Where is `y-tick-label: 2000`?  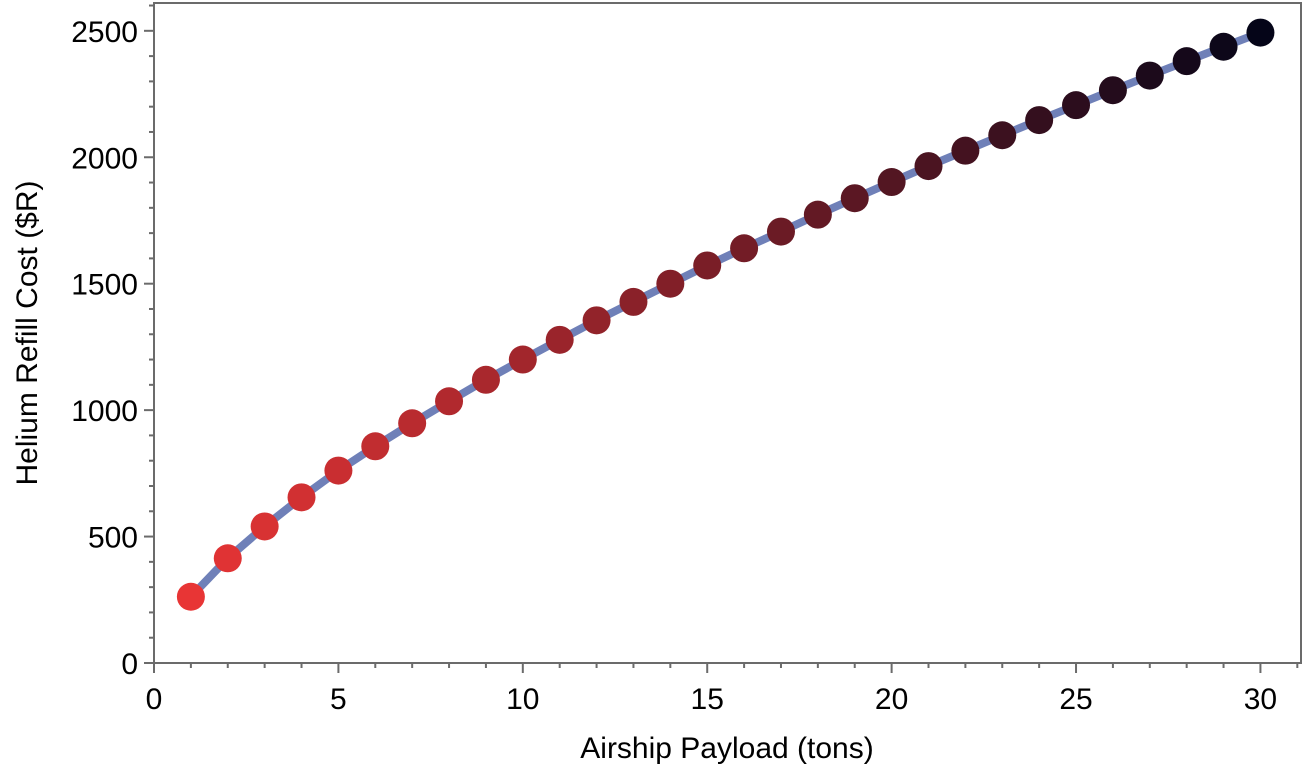
y-tick-label: 2000 is located at coordinates (104, 158).